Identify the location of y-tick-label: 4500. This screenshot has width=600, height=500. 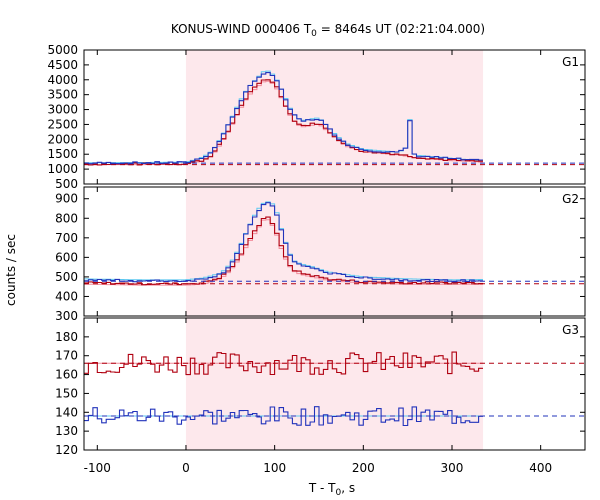
(62, 65).